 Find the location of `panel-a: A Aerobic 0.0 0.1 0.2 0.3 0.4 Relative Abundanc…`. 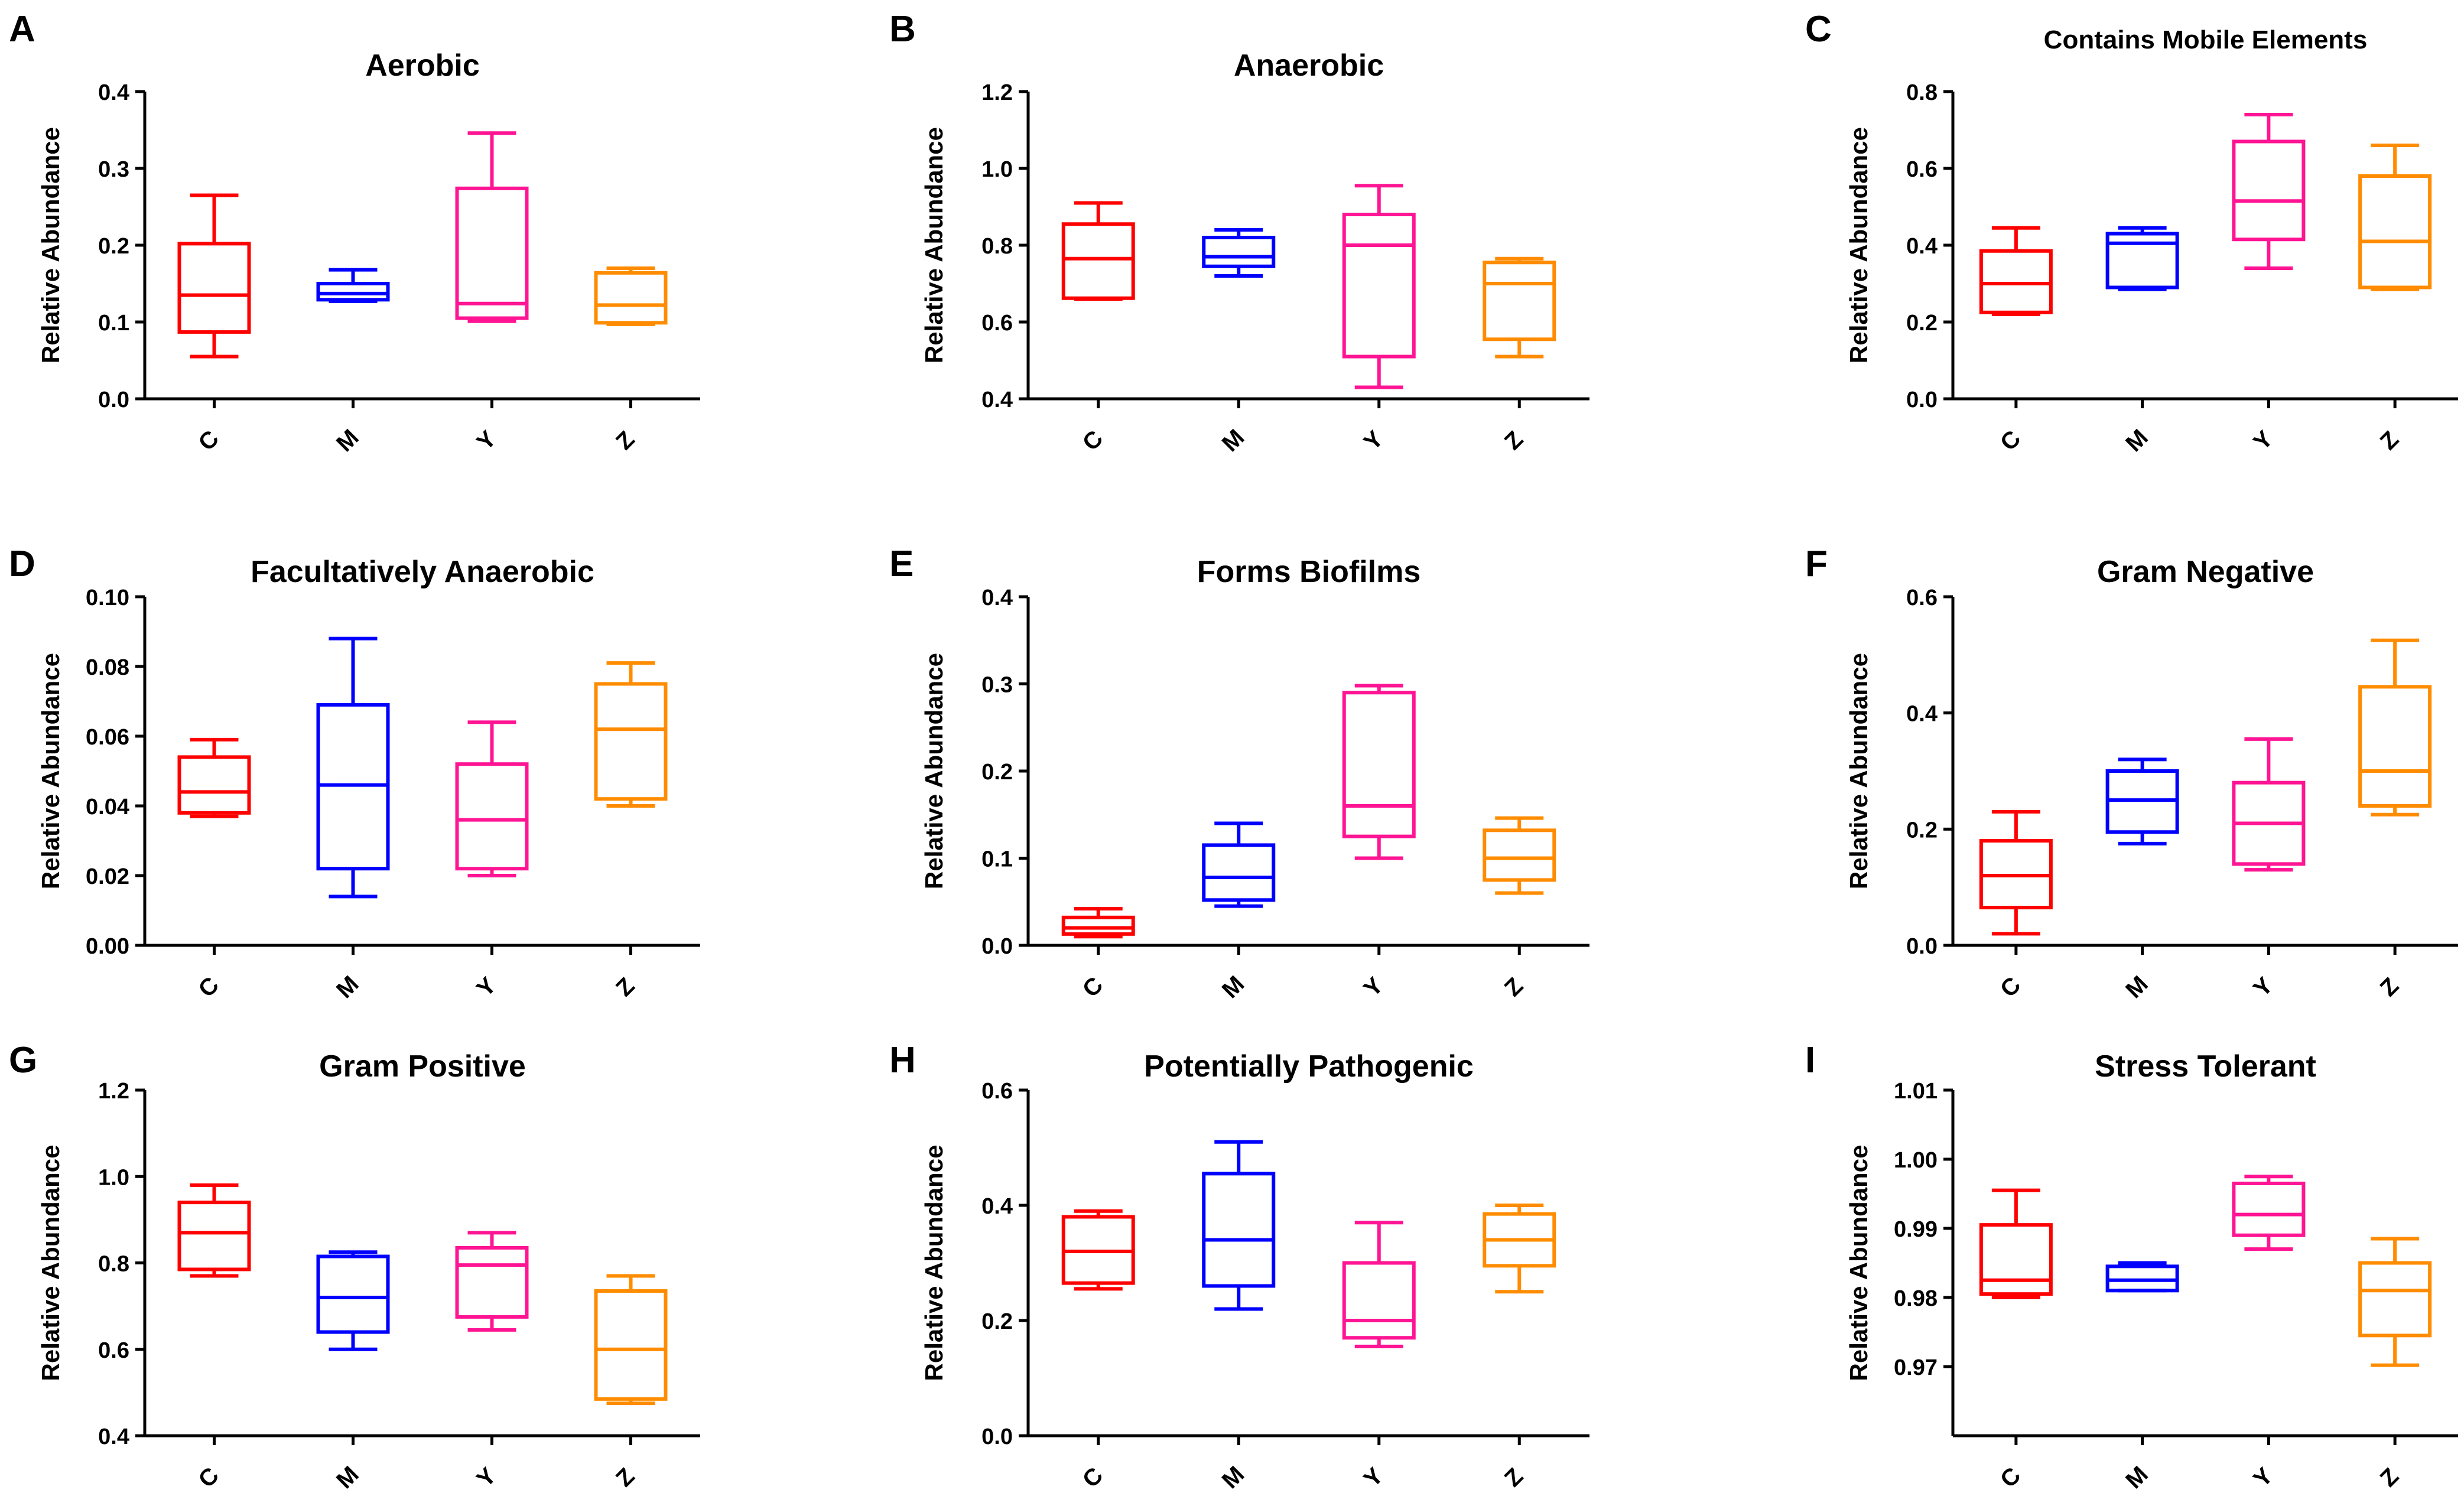

panel-a: A Aerobic 0.0 0.1 0.2 0.3 0.4 Relative Abundanc… is located at coordinates (354, 233).